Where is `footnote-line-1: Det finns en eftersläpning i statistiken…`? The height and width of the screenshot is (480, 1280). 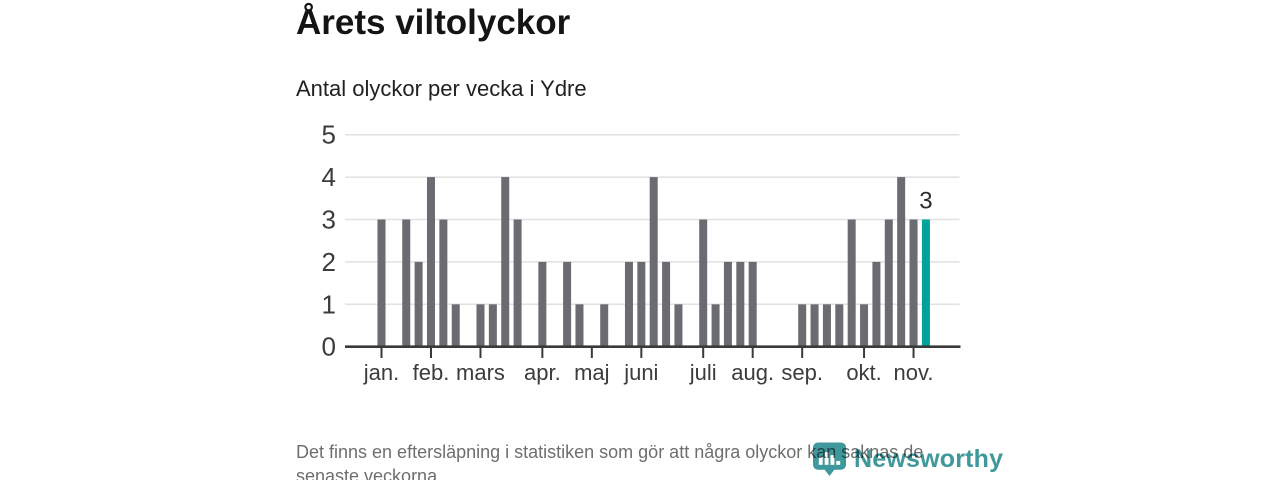
footnote-line-1: Det finns en eftersläpning i statistiken… is located at coordinates (610, 452).